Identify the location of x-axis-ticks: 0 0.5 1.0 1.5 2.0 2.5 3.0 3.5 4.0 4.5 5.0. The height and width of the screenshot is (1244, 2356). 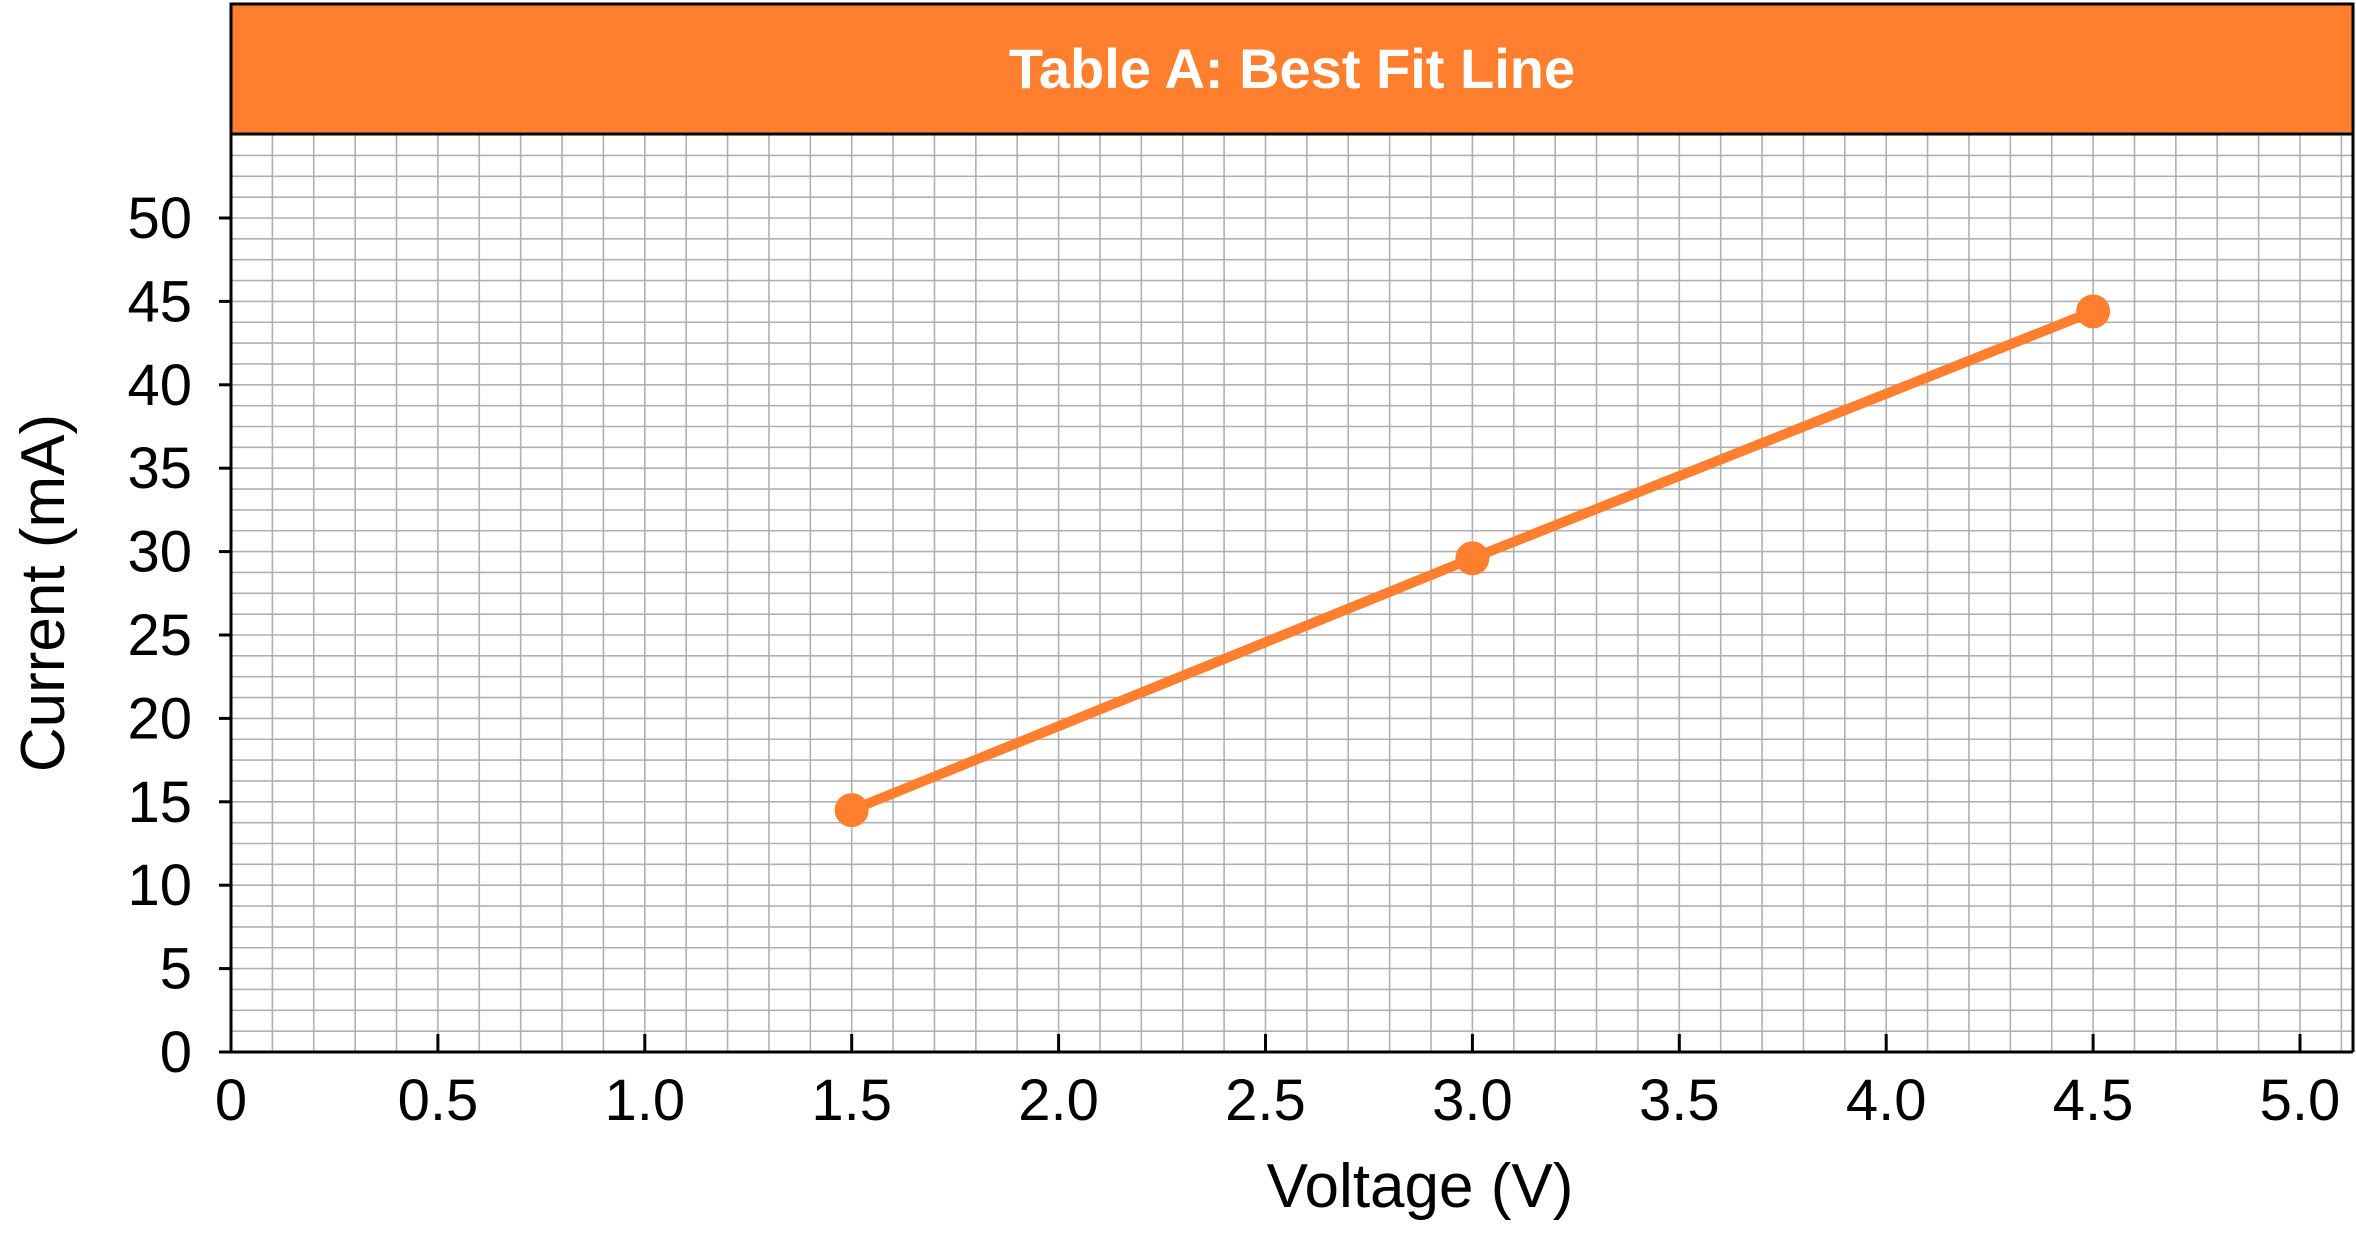
(1277, 1083).